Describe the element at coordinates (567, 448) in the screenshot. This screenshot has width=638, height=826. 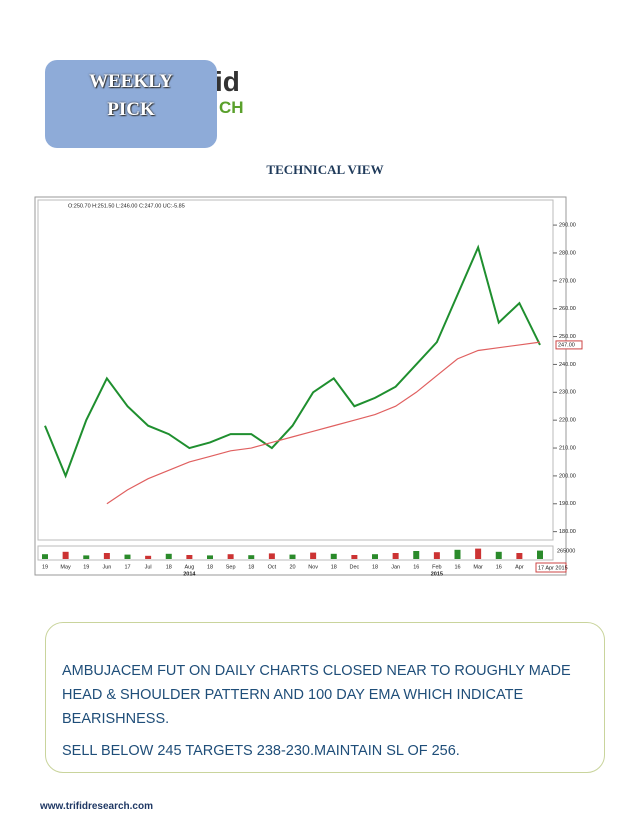
I see `y-tick-label: 210.00` at that location.